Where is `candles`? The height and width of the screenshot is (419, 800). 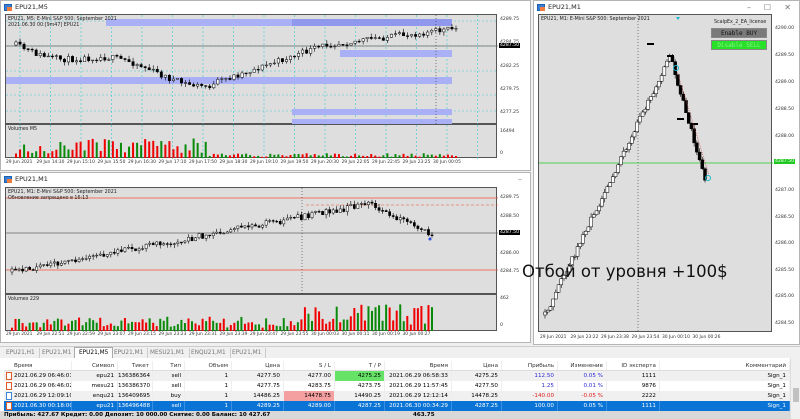 candles is located at coordinates (222, 237).